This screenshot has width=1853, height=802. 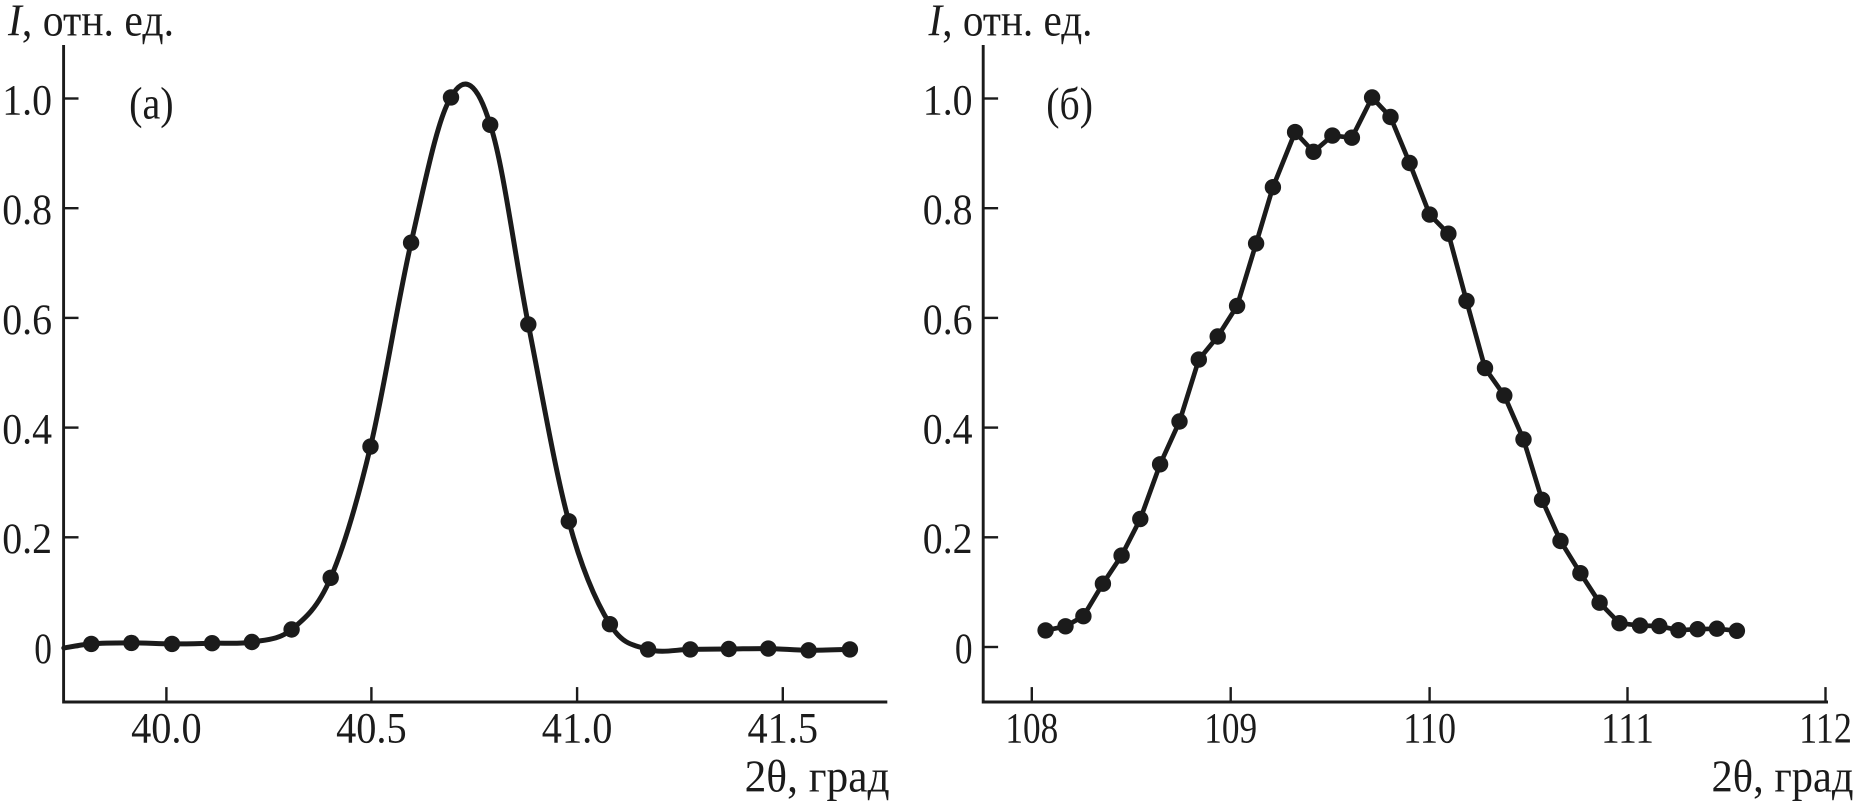 I want to click on svg-text: 108, so click(x=1031, y=728).